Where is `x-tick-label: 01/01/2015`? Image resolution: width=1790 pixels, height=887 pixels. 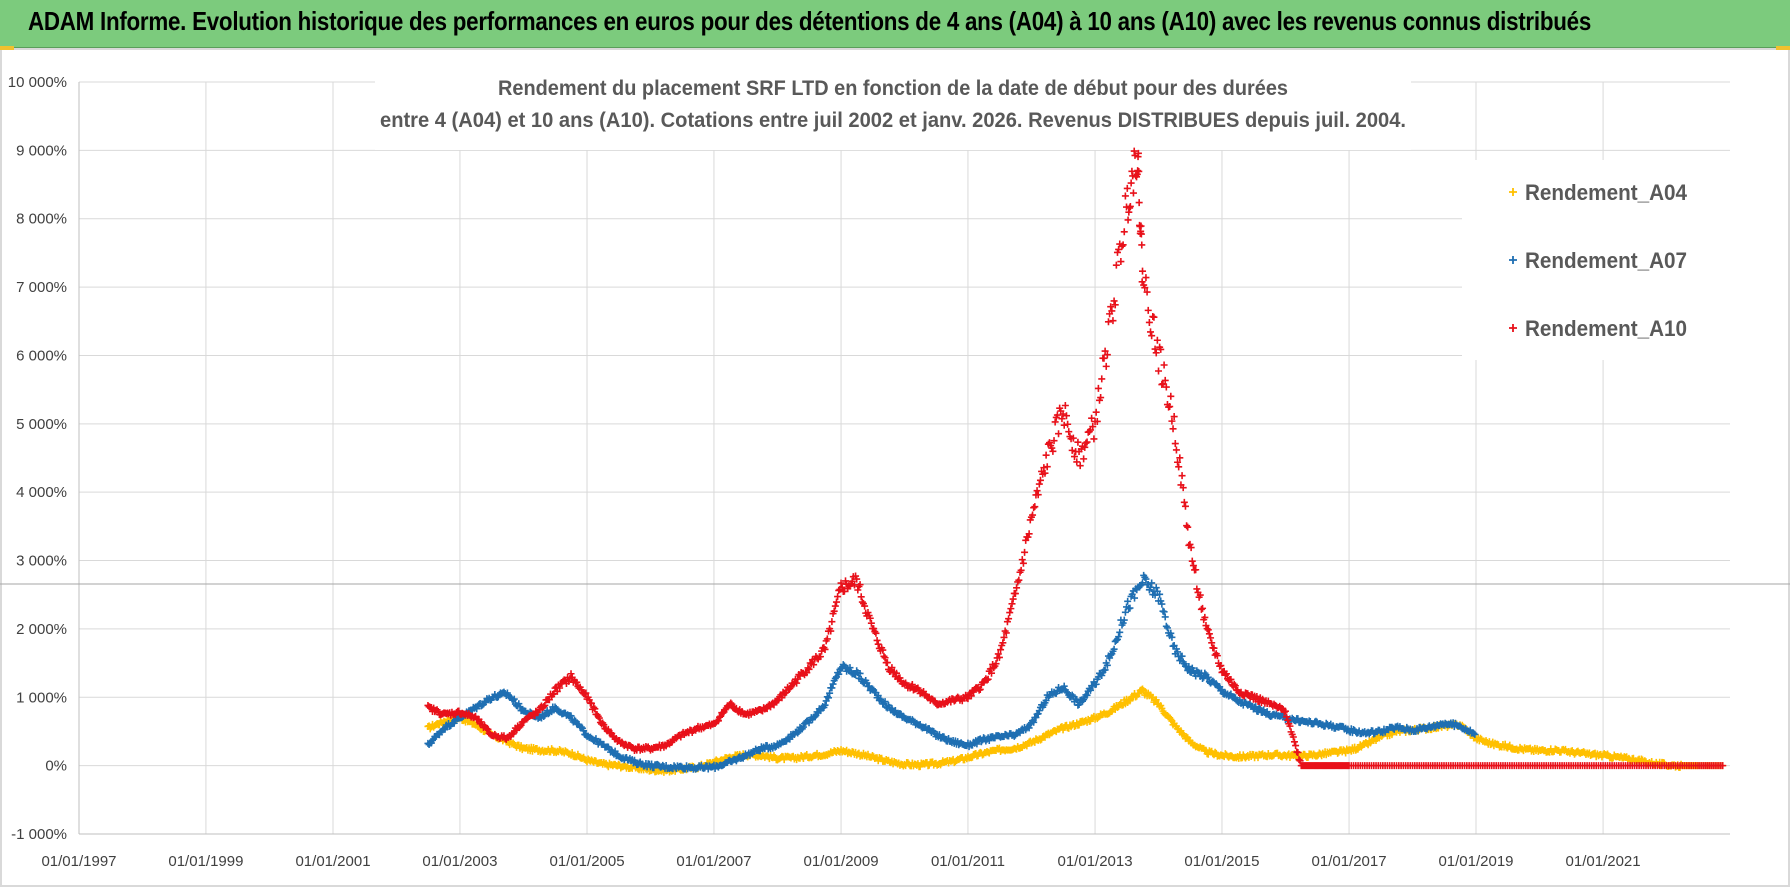
x-tick-label: 01/01/2015 is located at coordinates (1221, 861).